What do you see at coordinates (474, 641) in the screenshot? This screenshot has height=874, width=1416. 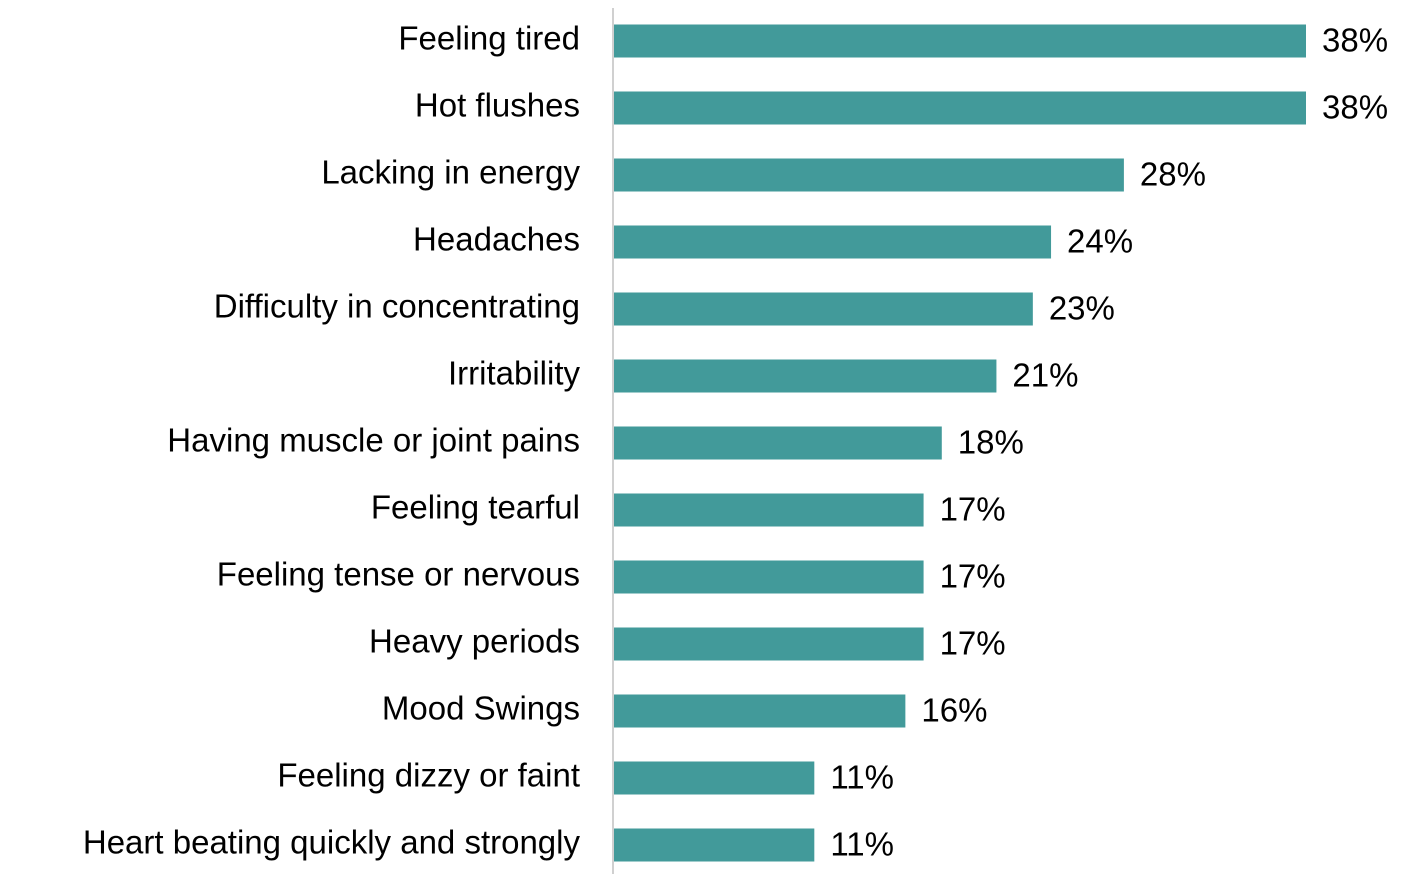 I see `category-label: Heavy periods` at bounding box center [474, 641].